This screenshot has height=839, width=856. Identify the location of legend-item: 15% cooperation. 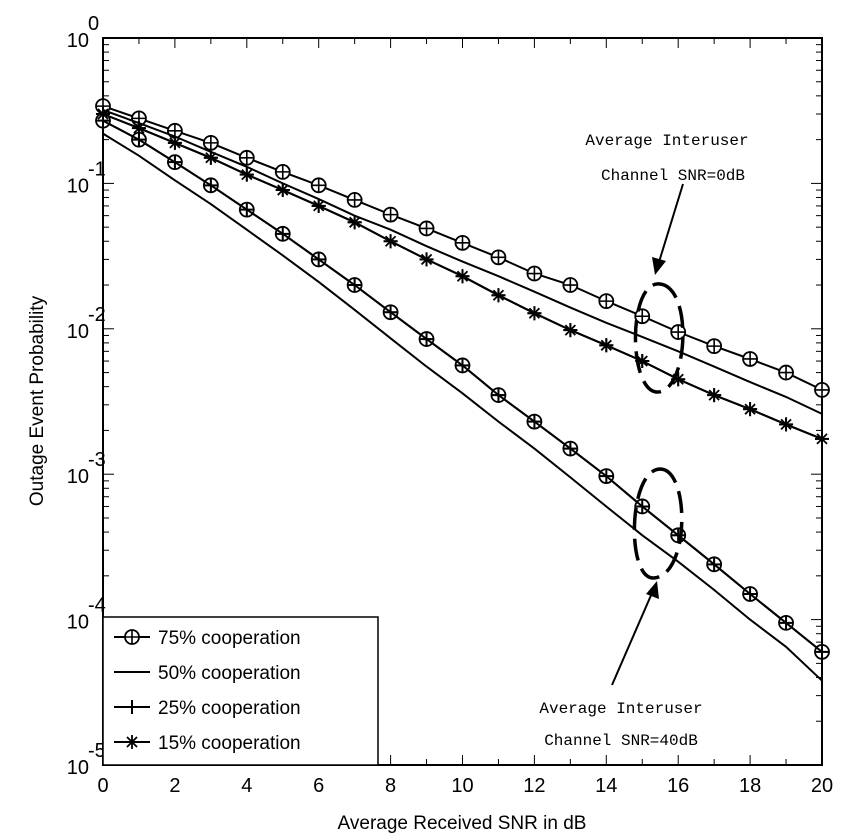
(207, 743).